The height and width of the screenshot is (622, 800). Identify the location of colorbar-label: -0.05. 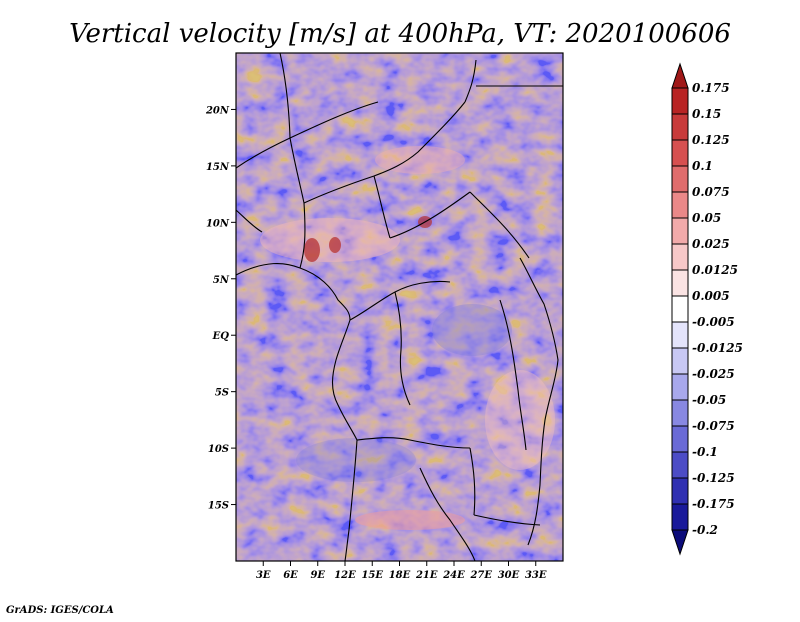
(709, 400).